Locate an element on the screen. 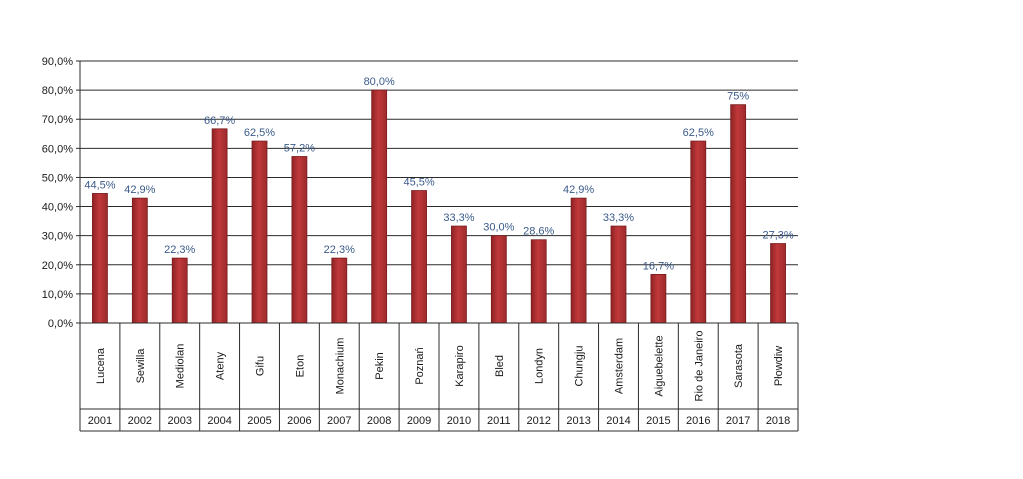 This screenshot has height=479, width=1023. x-category-label: Chungju is located at coordinates (580, 366).